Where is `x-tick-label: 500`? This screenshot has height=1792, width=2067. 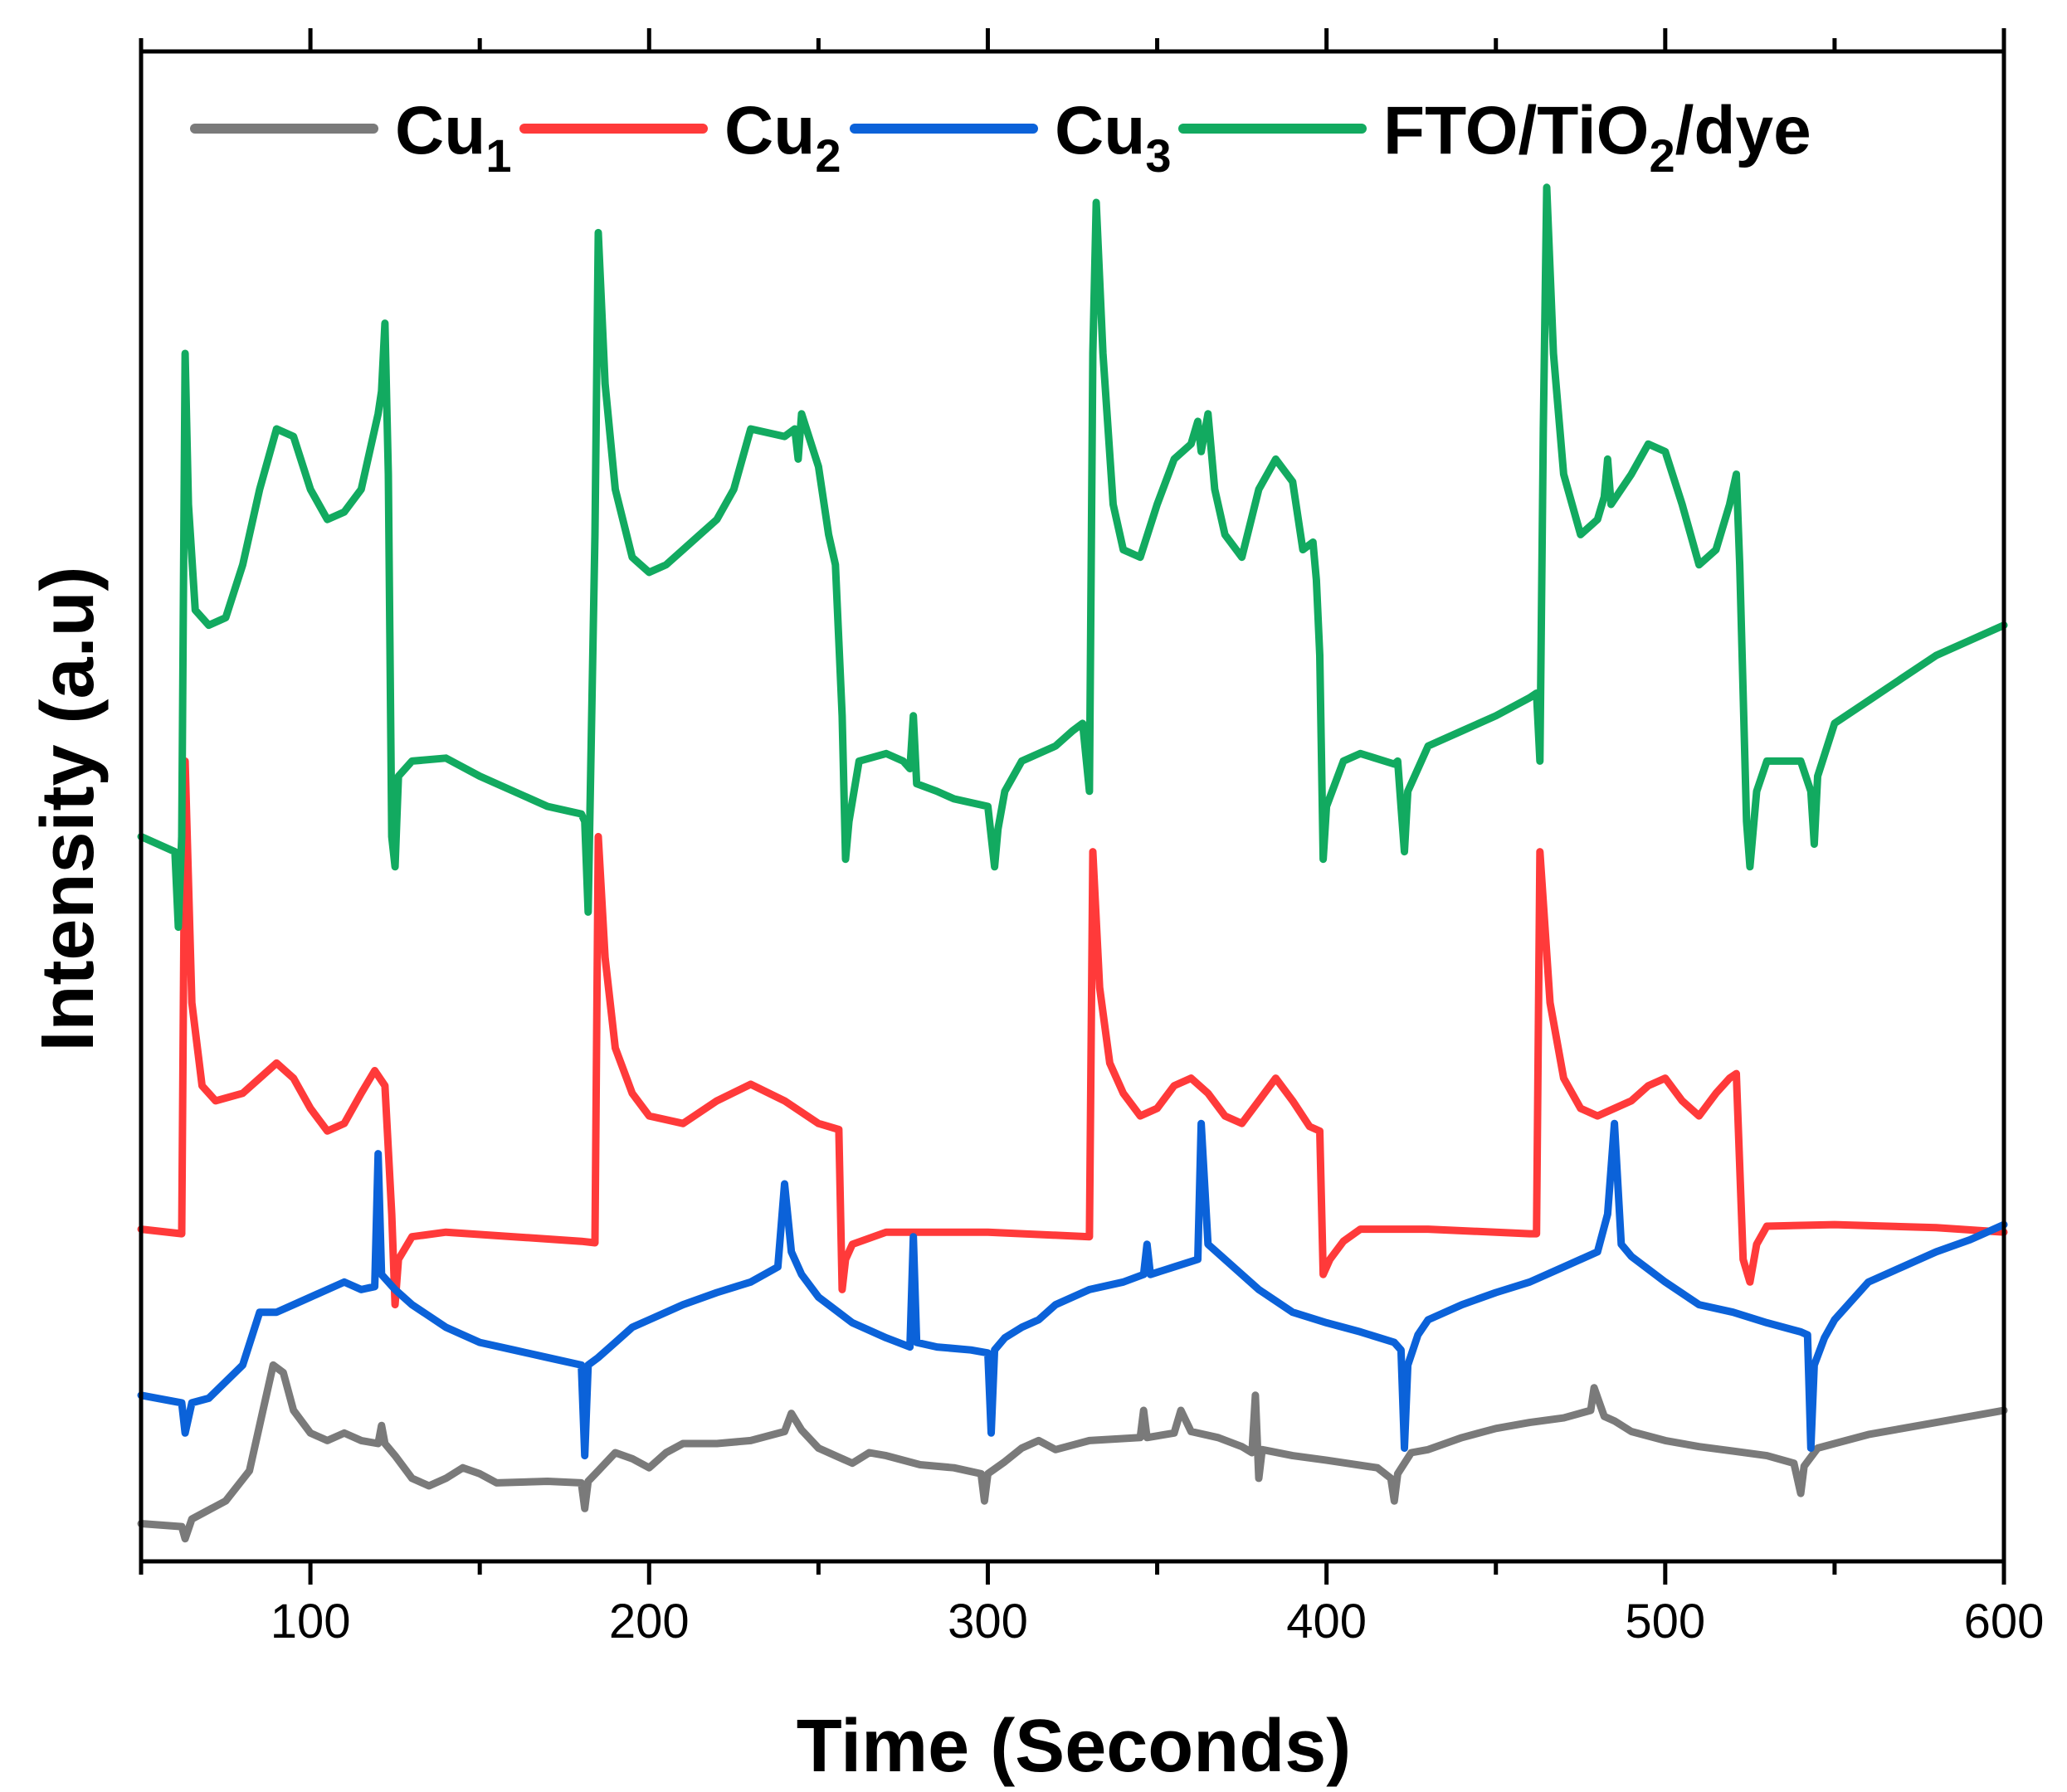
x-tick-label: 500 is located at coordinates (1665, 1621).